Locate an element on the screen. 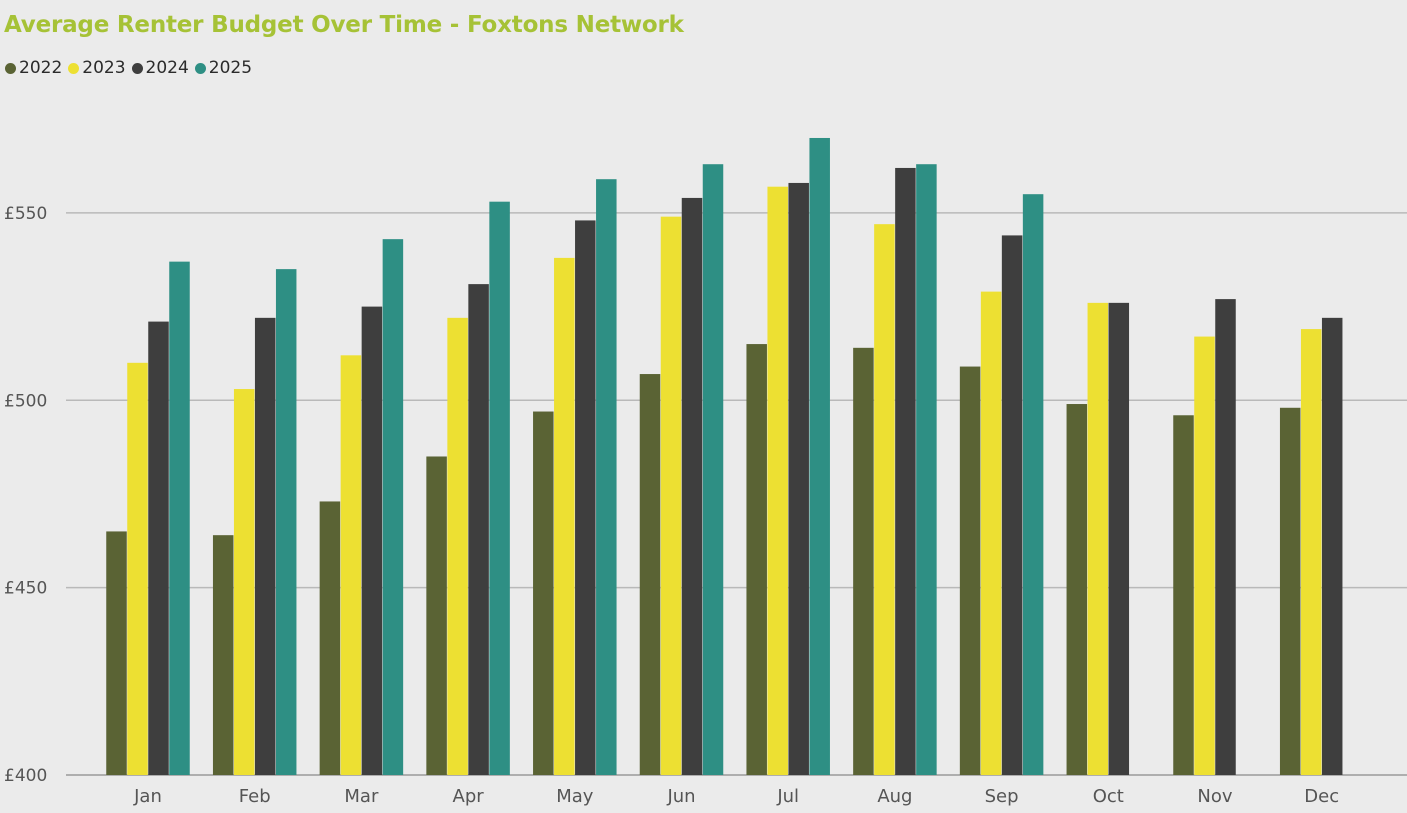 Image resolution: width=1407 pixels, height=813 pixels. bar-mar-2023 is located at coordinates (351, 565).